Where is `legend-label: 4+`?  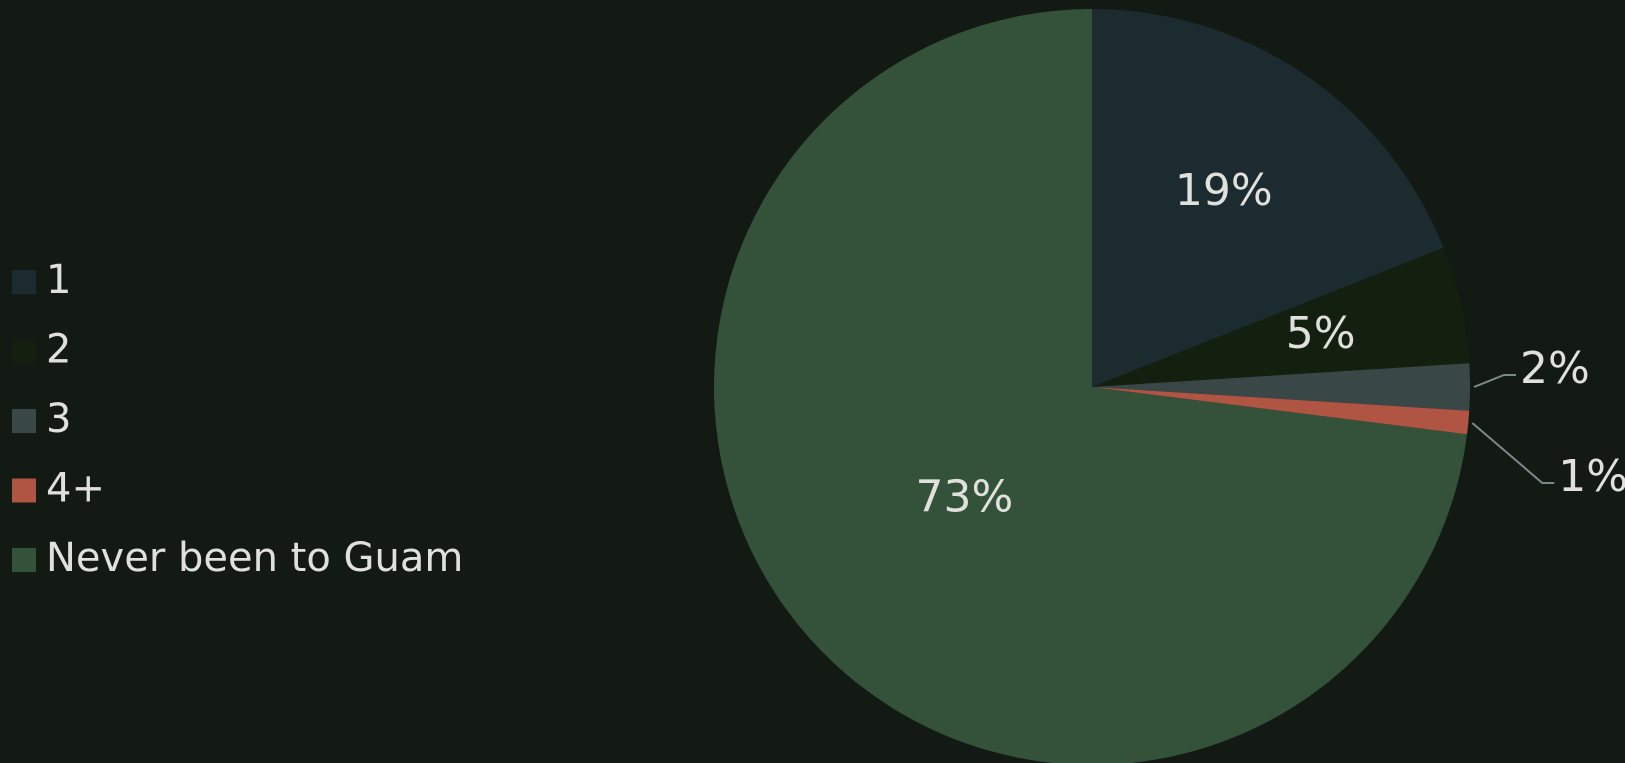
legend-label: 4+ is located at coordinates (75, 489).